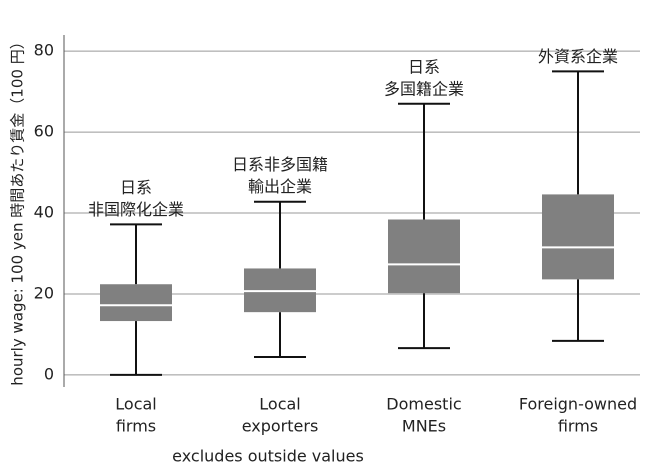 Image resolution: width=648 pixels, height=466 pixels. What do you see at coordinates (423, 404) in the screenshot?
I see `x-tick-label: Domestic` at bounding box center [423, 404].